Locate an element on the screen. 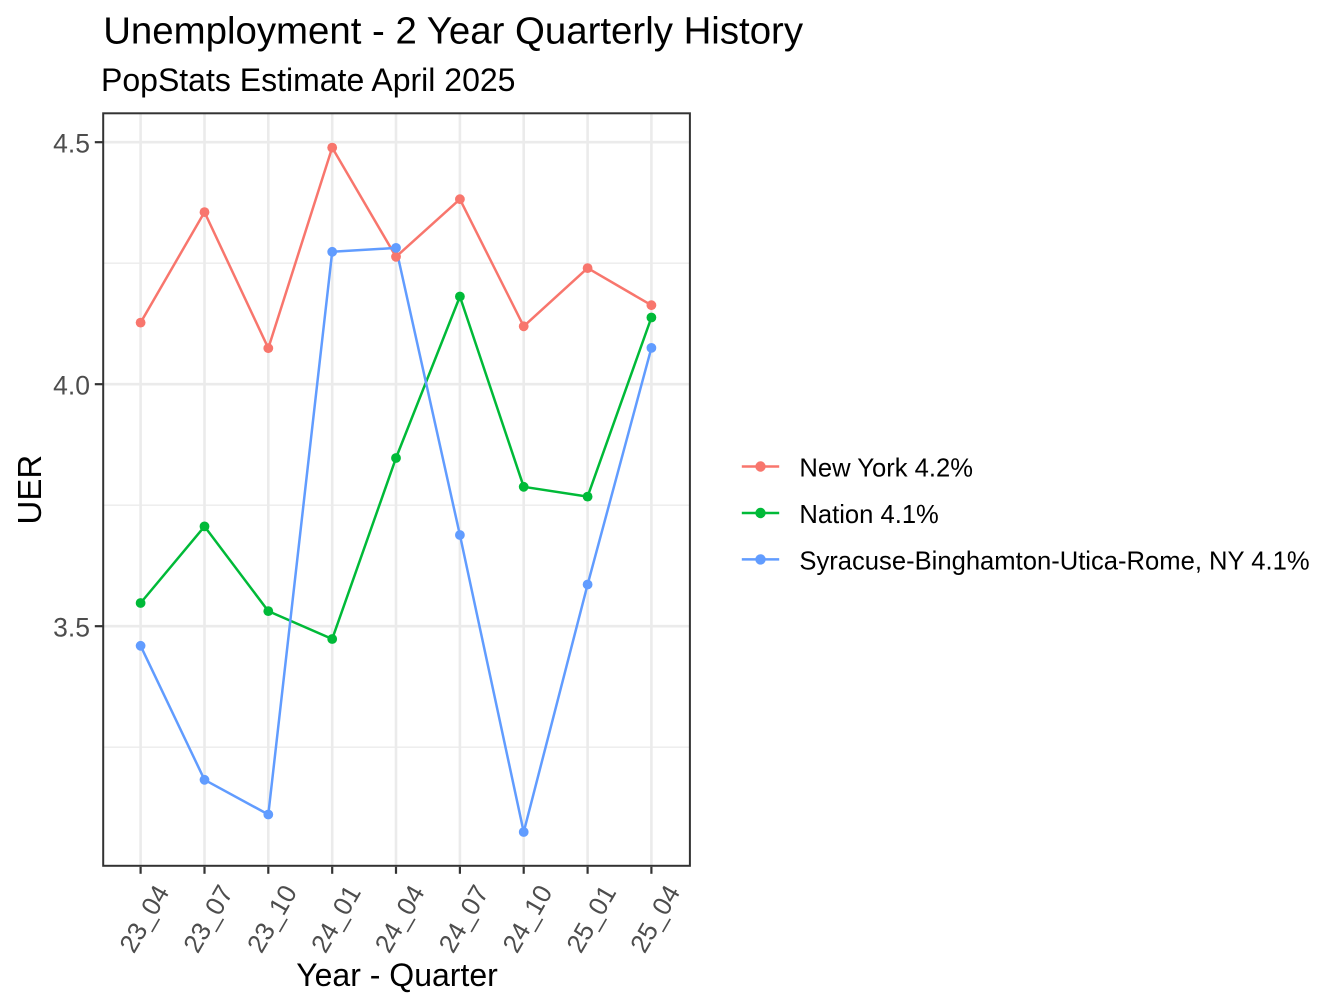 Image resolution: width=1344 pixels, height=1008 pixels. svg-text: 4.5 is located at coordinates (71, 143).